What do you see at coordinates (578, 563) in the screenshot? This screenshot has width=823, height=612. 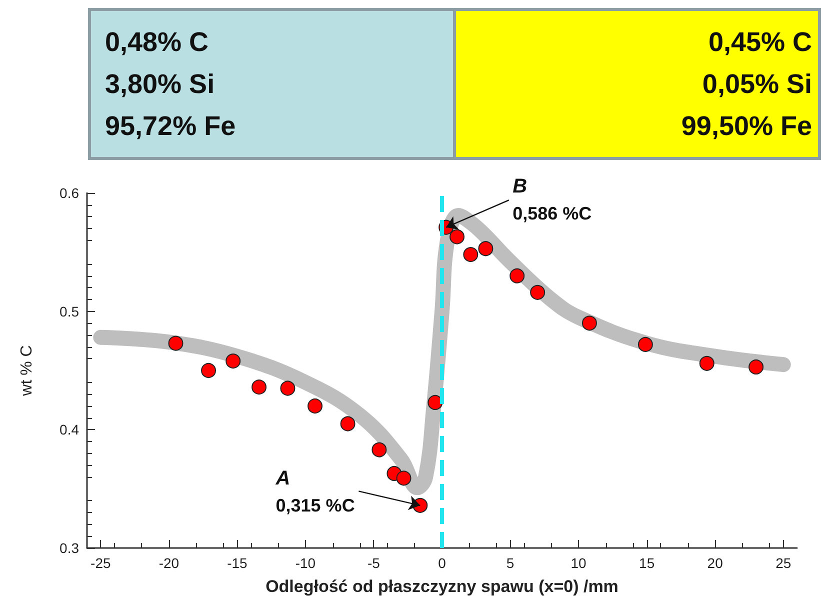 I see `x-tick-label: 10` at bounding box center [578, 563].